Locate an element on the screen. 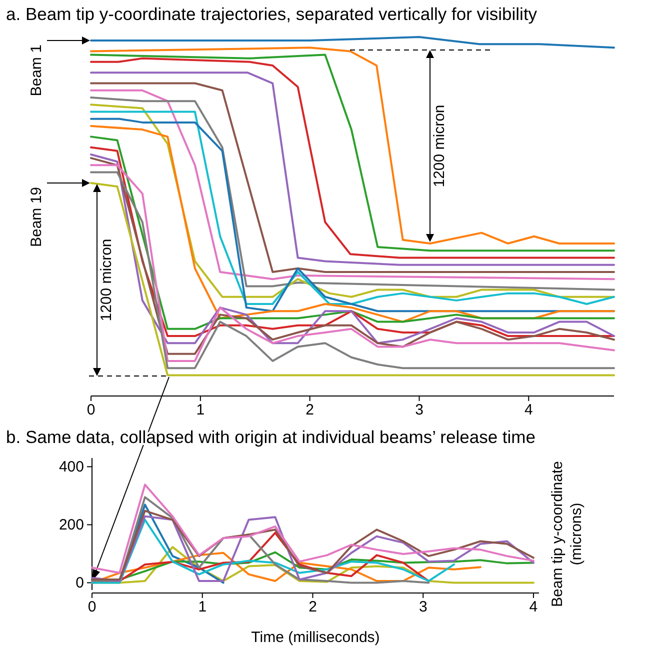 The height and width of the screenshot is (649, 662). y-tick-label: 400 is located at coordinates (71, 467).